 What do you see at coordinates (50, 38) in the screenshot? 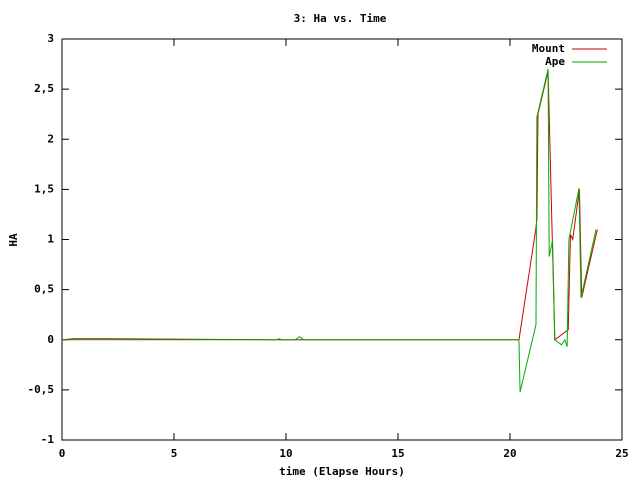
I see `y-tick-label: 3` at bounding box center [50, 38].